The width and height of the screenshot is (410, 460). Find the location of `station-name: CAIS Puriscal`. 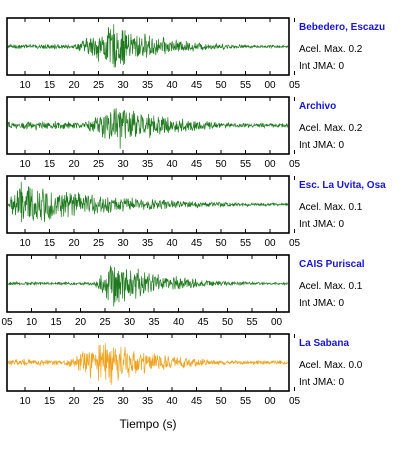

station-name: CAIS Puriscal is located at coordinates (332, 264).